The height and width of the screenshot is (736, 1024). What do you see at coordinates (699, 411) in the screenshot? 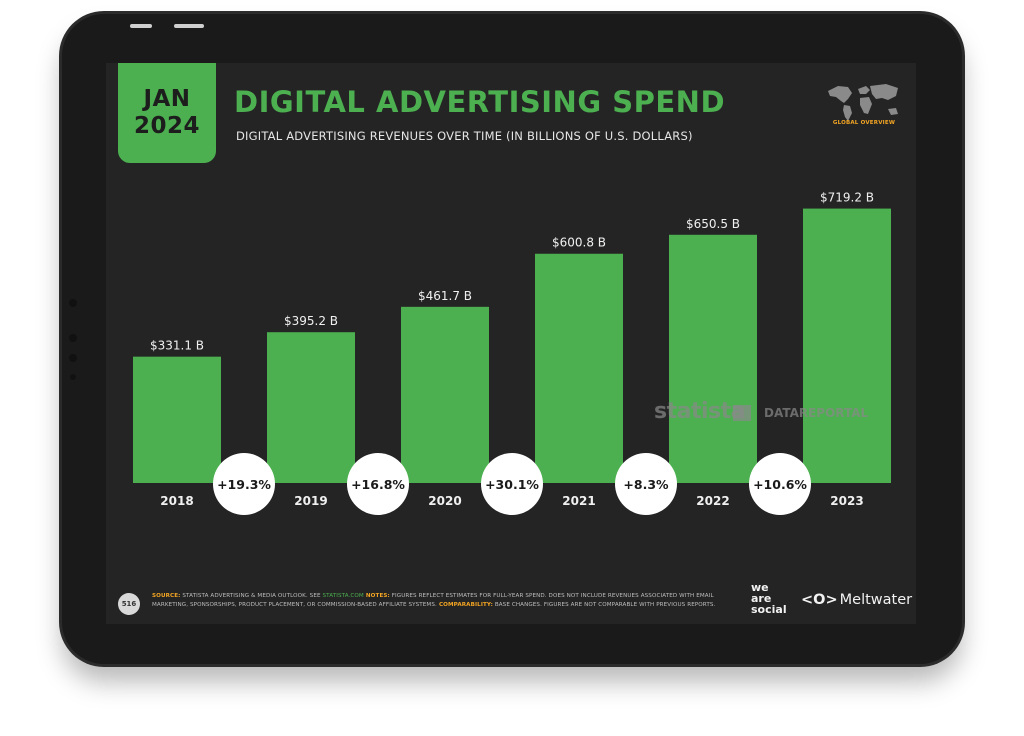
I see `statista-watermark: statista` at bounding box center [699, 411].